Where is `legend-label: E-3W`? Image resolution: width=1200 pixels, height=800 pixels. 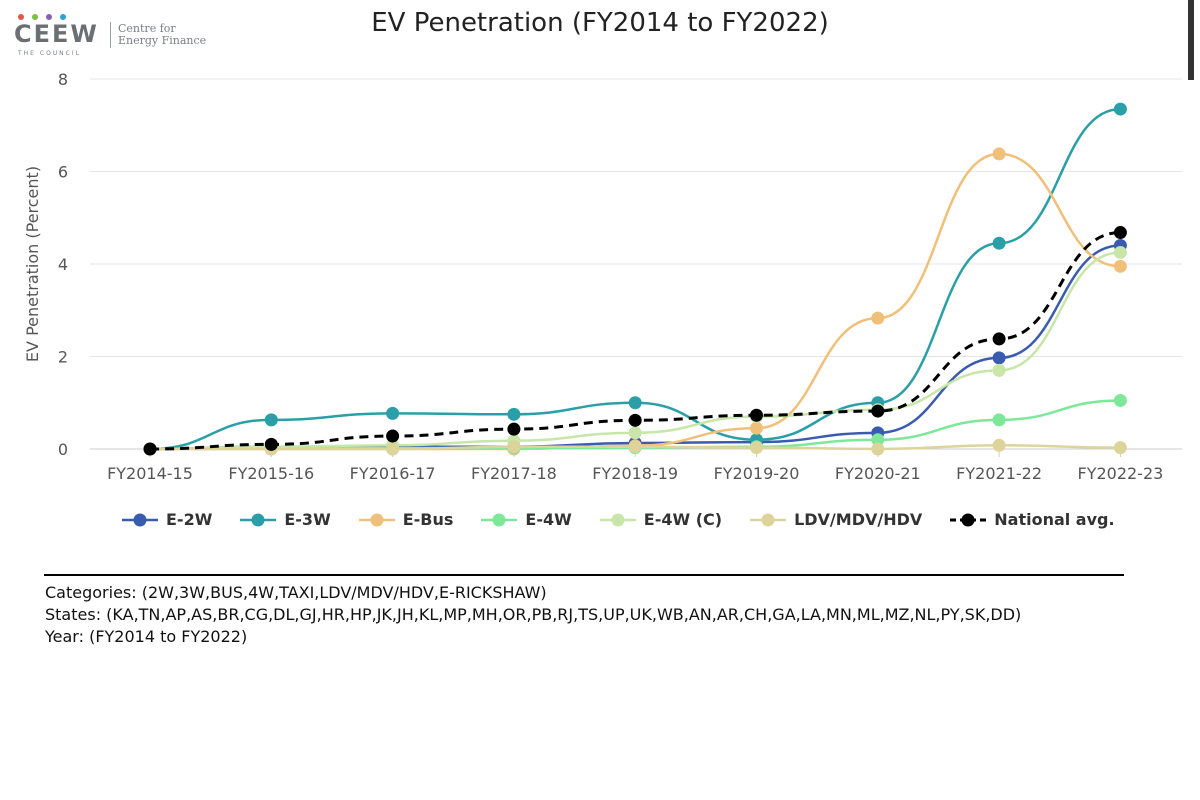 legend-label: E-3W is located at coordinates (307, 519).